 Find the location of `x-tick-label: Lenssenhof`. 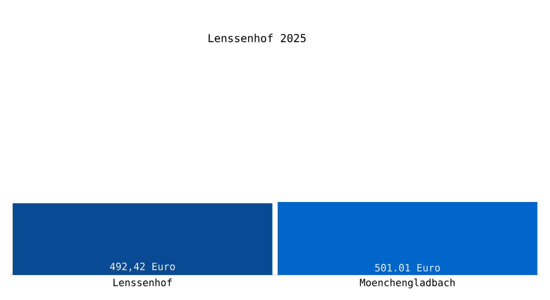

x-tick-label: Lenssenhof is located at coordinates (143, 282).